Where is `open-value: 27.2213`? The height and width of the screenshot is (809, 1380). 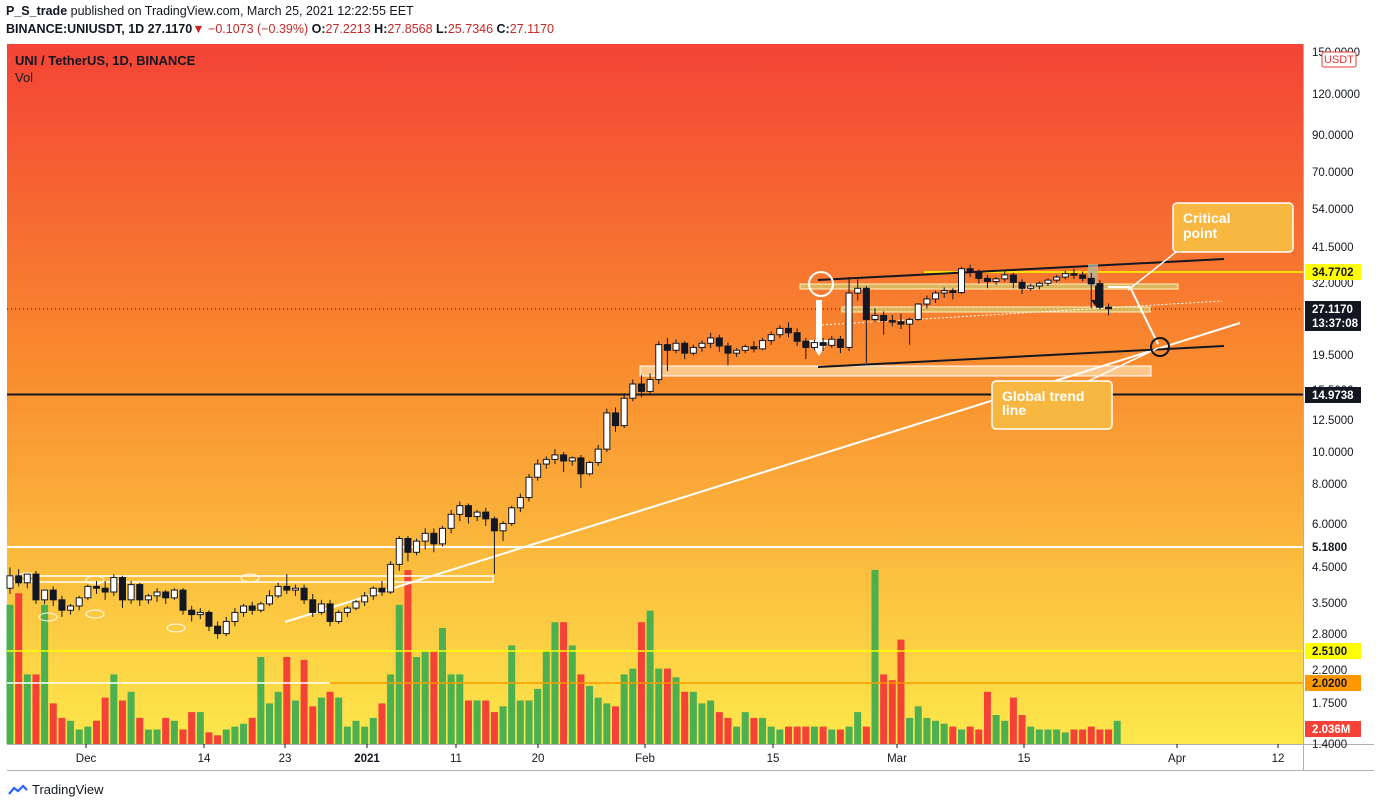
open-value: 27.2213 is located at coordinates (348, 29).